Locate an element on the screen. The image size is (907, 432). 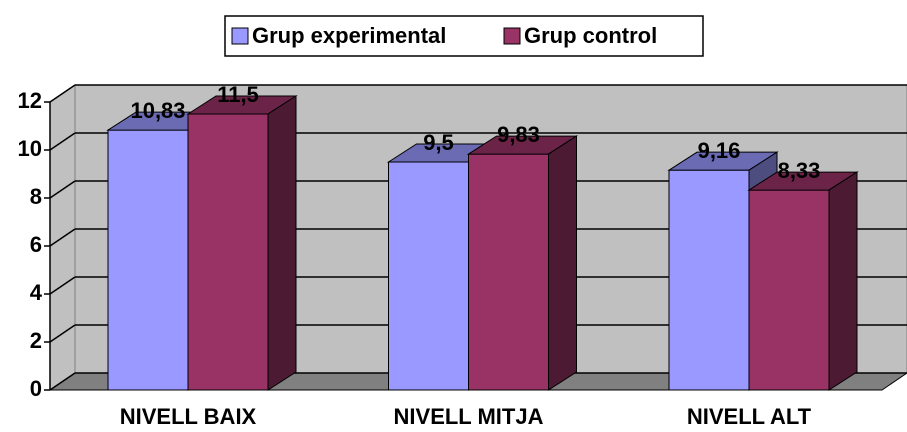
y-tick-label: 2 is located at coordinates (36, 340).